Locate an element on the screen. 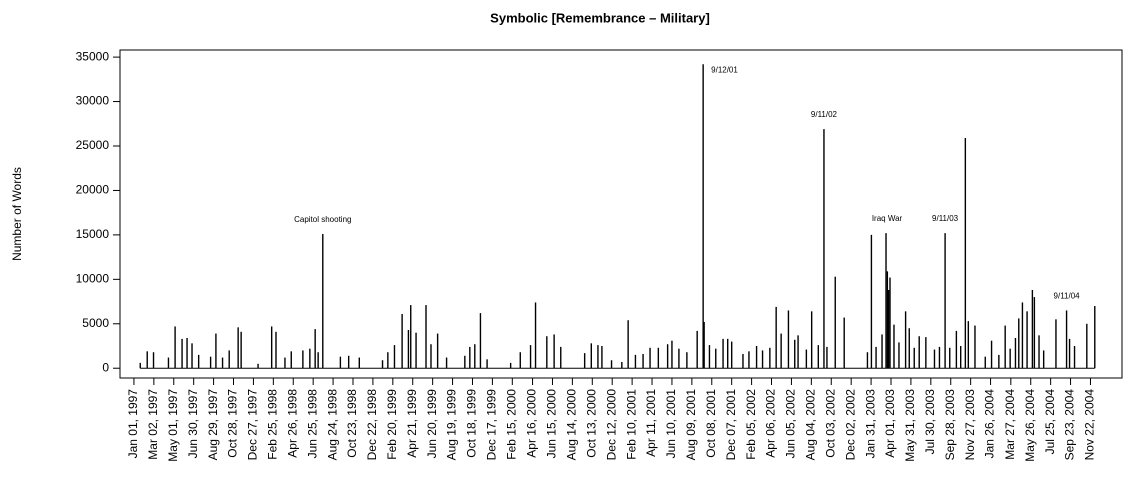 Image resolution: width=1135 pixels, height=483 pixels. y-tick-label: 5000 is located at coordinates (95, 323).